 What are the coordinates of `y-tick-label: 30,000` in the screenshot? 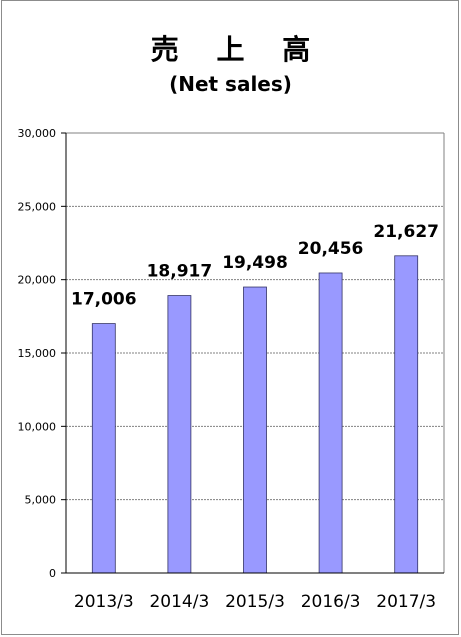 It's located at (37, 133).